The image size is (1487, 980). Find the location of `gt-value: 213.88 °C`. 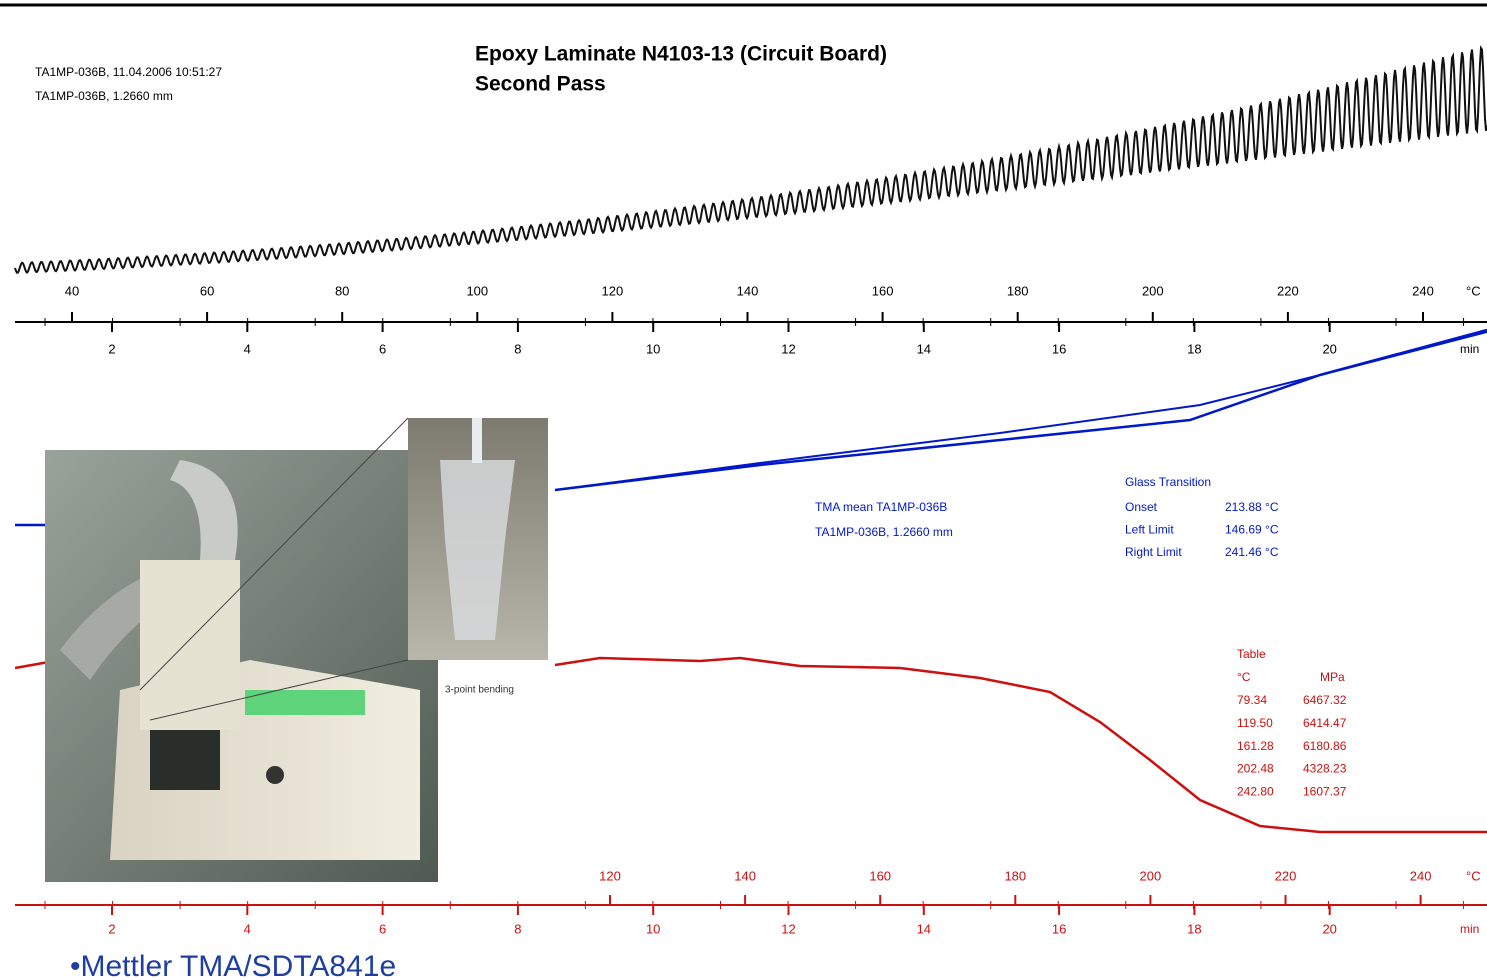

gt-value: 213.88 °C is located at coordinates (1252, 507).